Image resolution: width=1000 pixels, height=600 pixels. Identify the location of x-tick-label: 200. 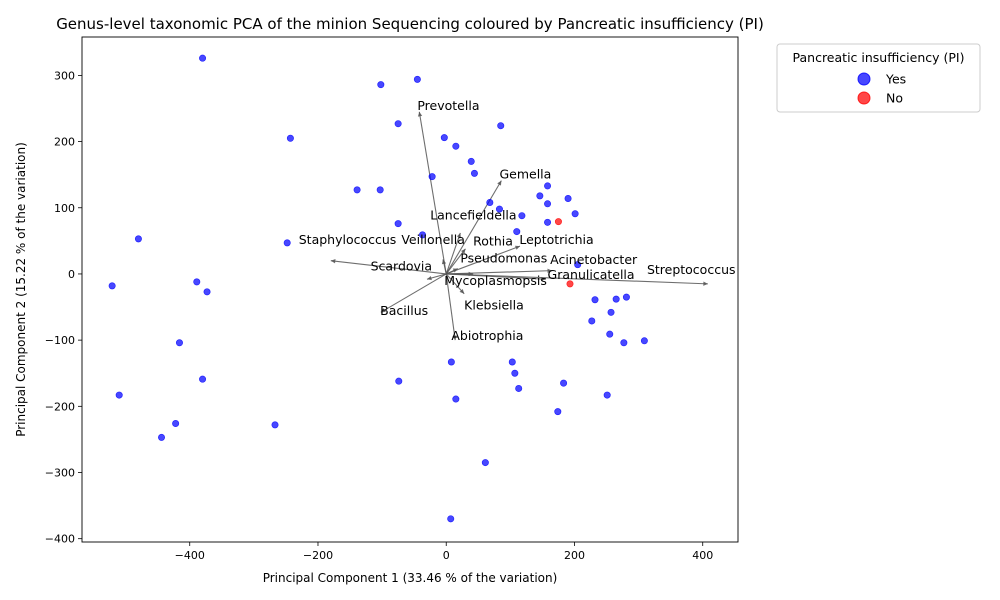
(574, 555).